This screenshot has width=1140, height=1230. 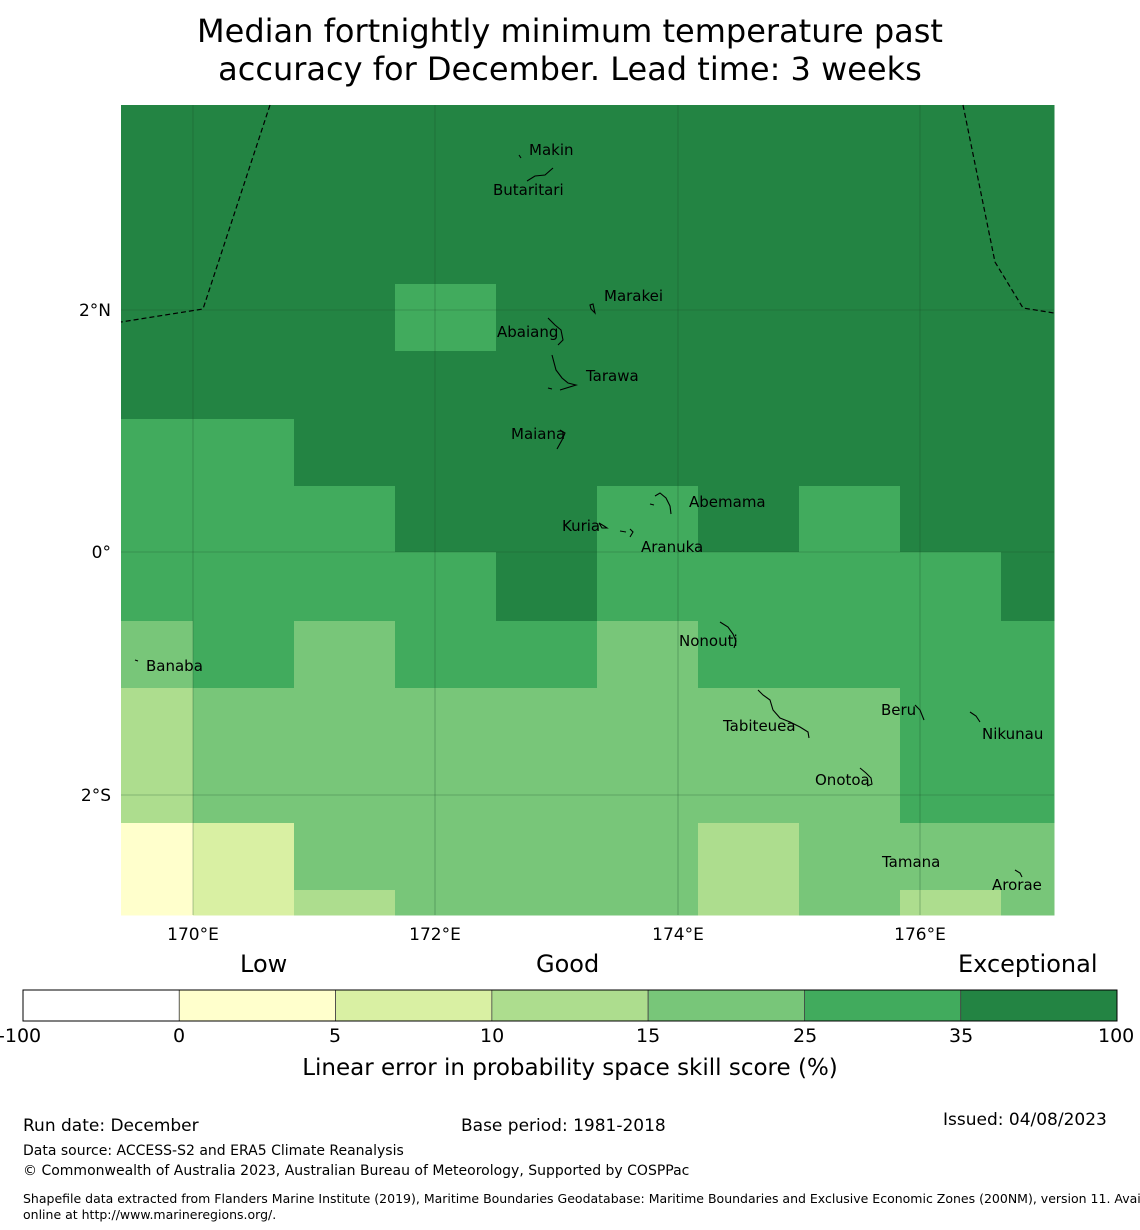 What do you see at coordinates (633, 296) in the screenshot?
I see `island-label-marakei: Marakei` at bounding box center [633, 296].